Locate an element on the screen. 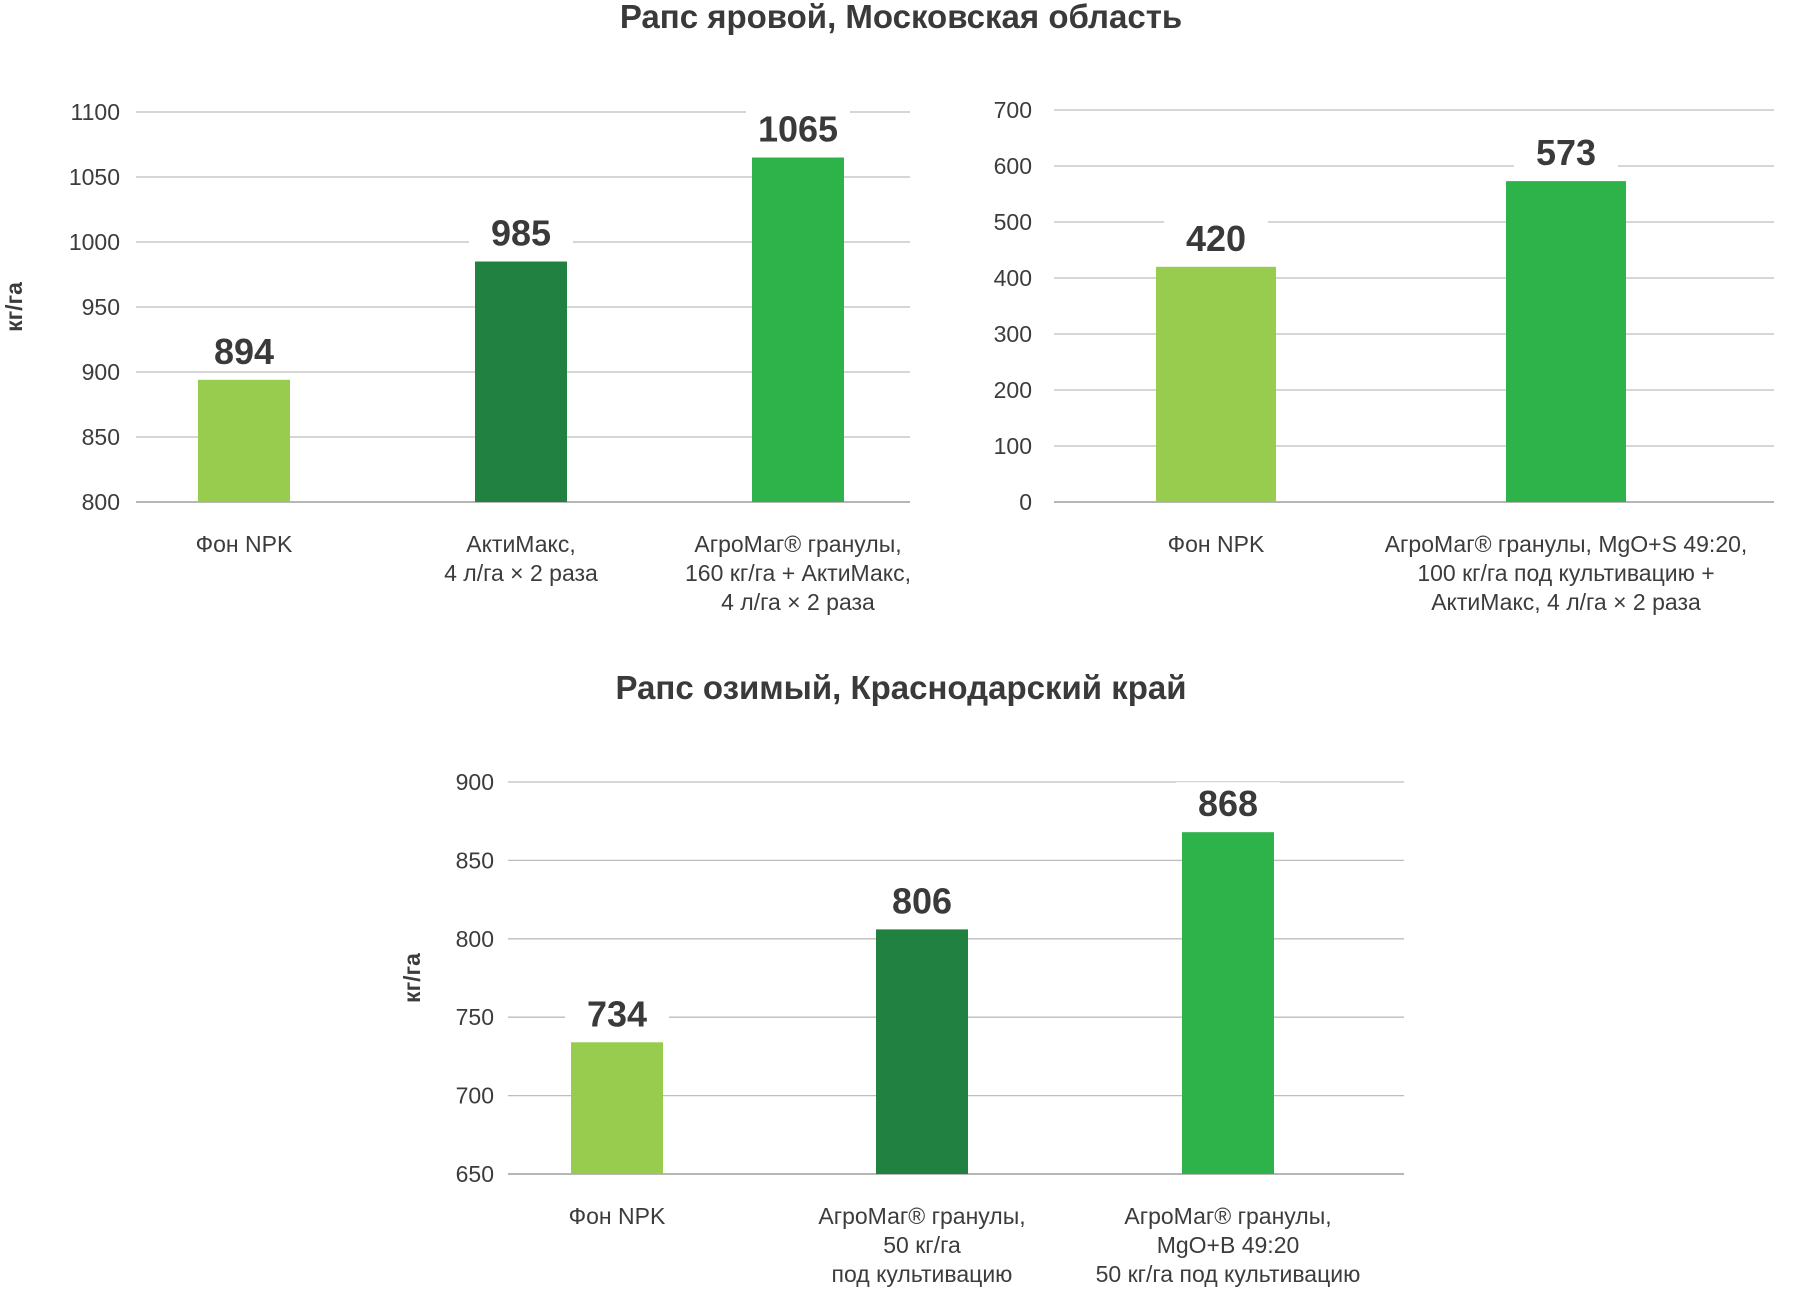  value-label: 1065 is located at coordinates (798, 129).